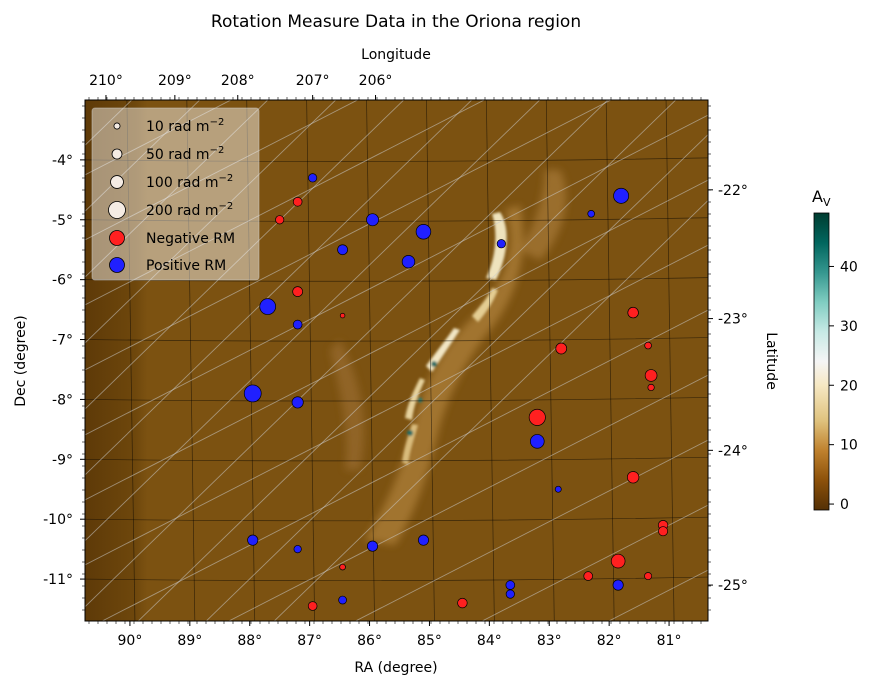  I want to click on top-tick-label: 207°, so click(313, 81).